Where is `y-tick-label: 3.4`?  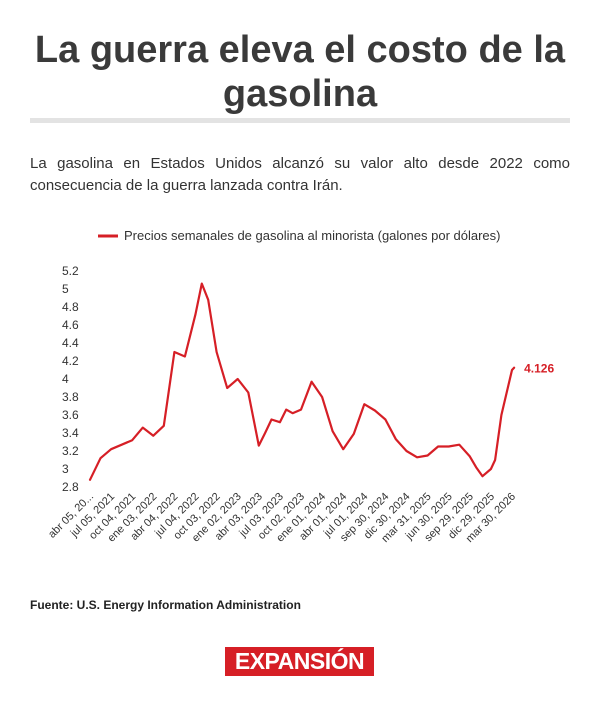
y-tick-label: 3.4 is located at coordinates (70, 433).